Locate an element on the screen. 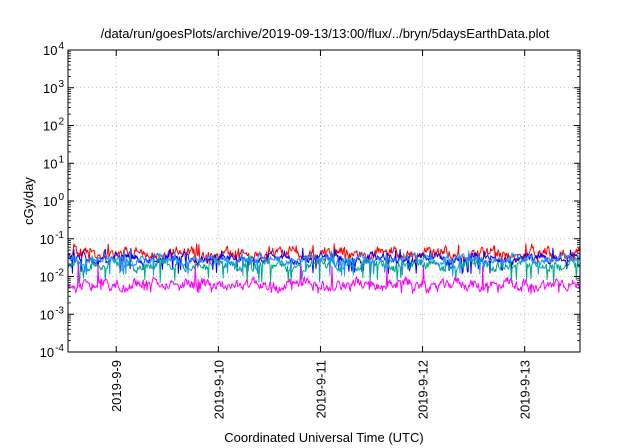 The width and height of the screenshot is (640, 448). x-tick-label: 2019-9-9 is located at coordinates (116, 386).